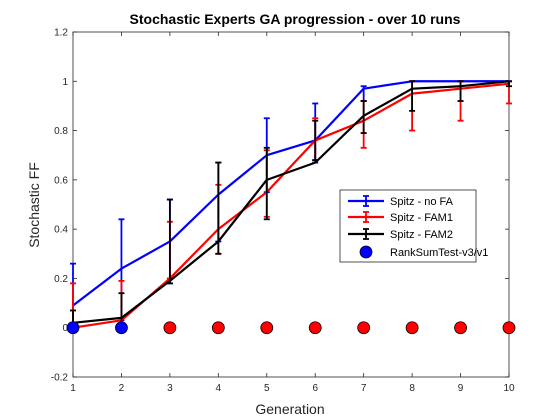  What do you see at coordinates (65, 328) in the screenshot?
I see `y-tick-label: 0` at bounding box center [65, 328].